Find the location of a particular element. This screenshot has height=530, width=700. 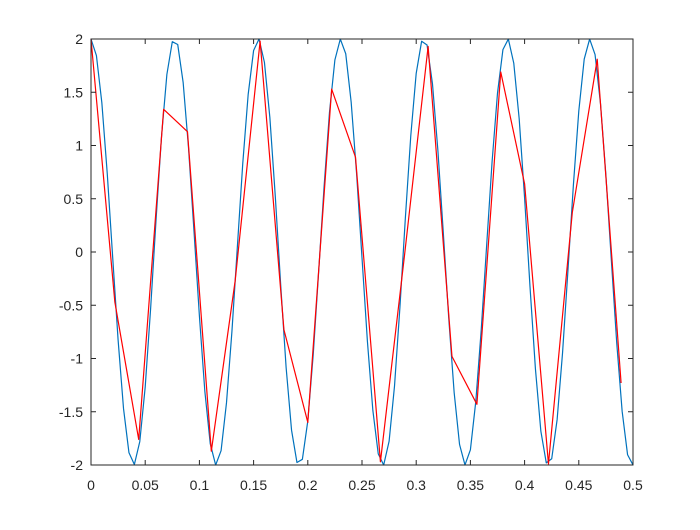

x-tick-label: 0.25 is located at coordinates (361, 485).